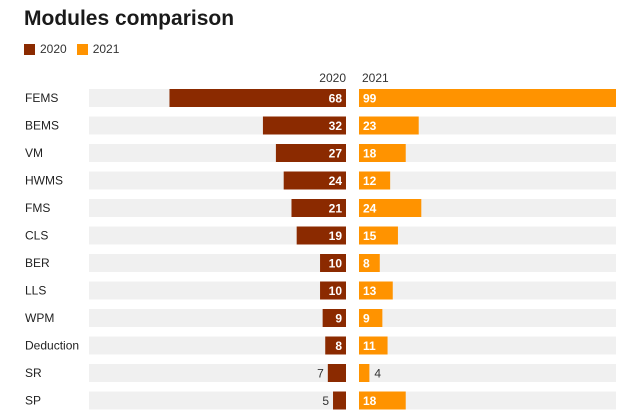 The height and width of the screenshot is (418, 624). What do you see at coordinates (217, 373) in the screenshot?
I see `track-2020-sr` at bounding box center [217, 373].